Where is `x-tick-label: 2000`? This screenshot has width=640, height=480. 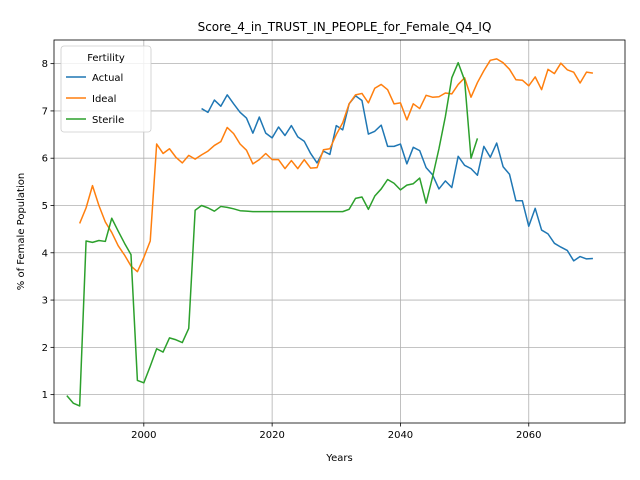
x-tick-label: 2000 is located at coordinates (143, 435).